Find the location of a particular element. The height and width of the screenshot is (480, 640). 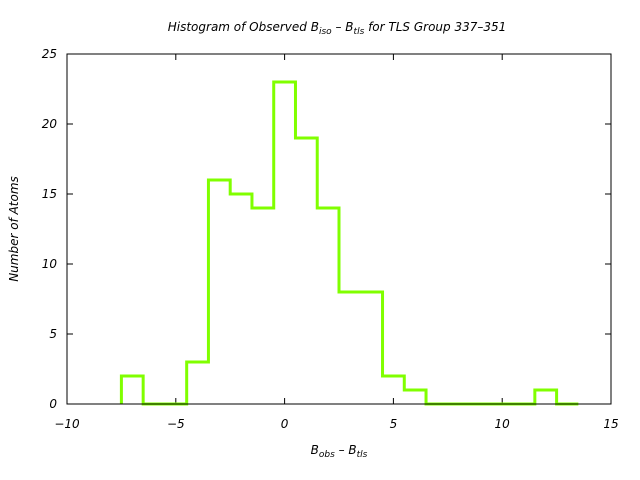

y-tick-label: 10 is located at coordinates (50, 264).